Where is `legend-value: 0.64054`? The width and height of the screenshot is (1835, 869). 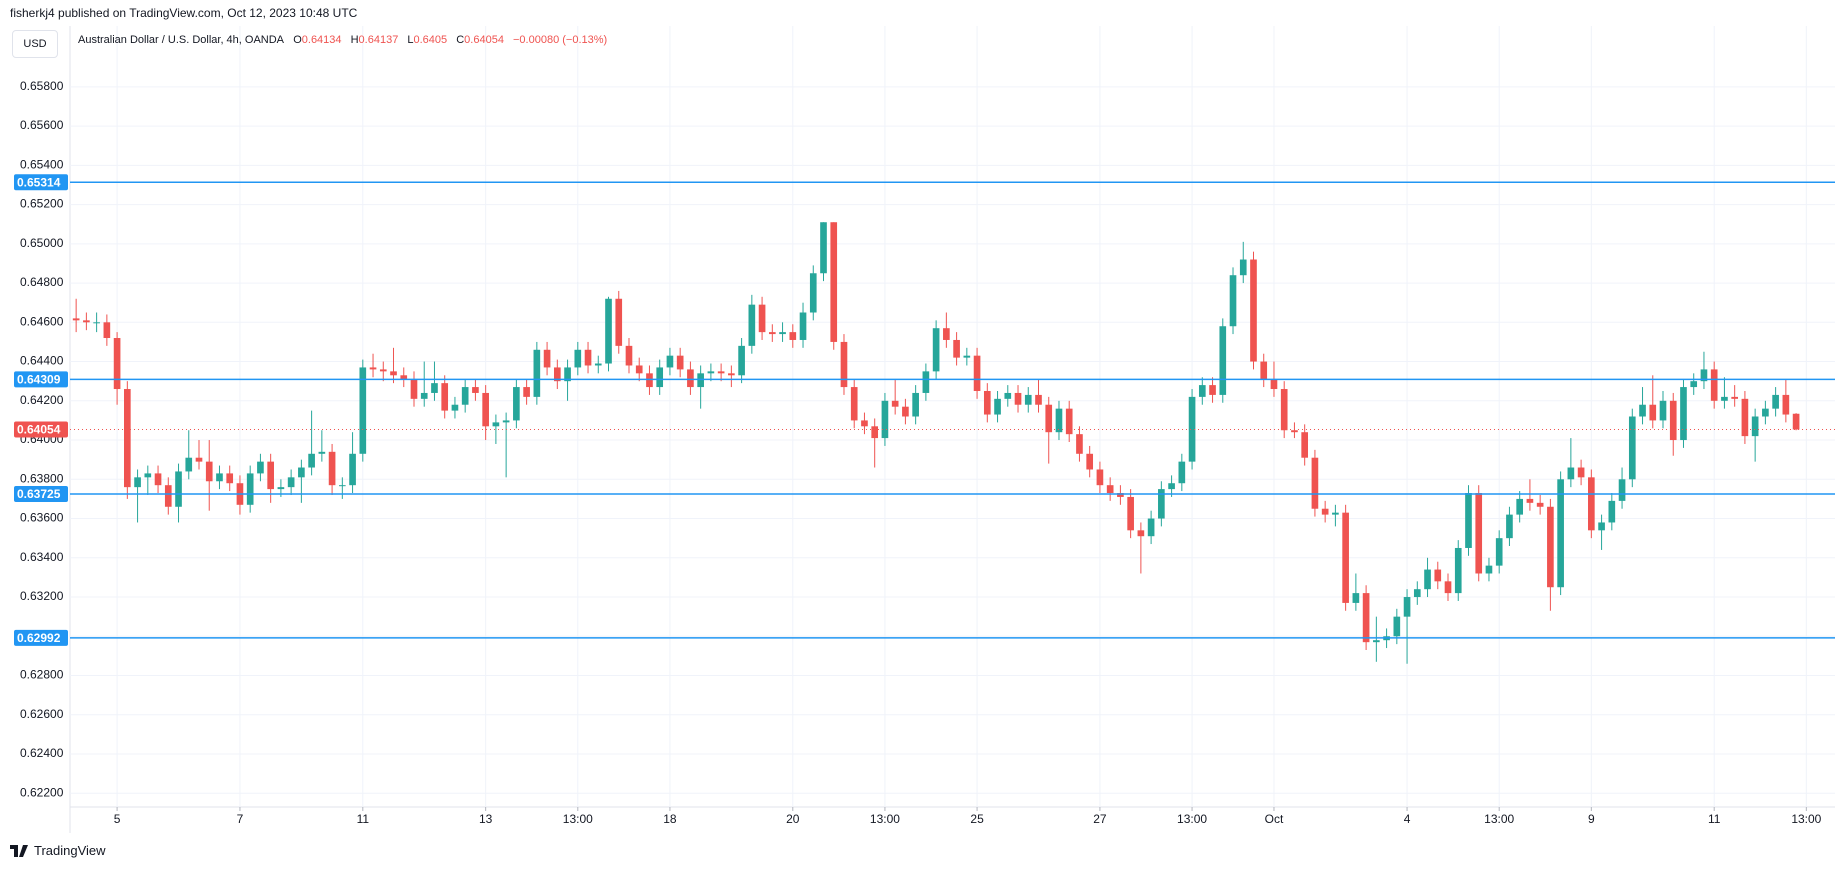 legend-value: 0.64054 is located at coordinates (484, 40).